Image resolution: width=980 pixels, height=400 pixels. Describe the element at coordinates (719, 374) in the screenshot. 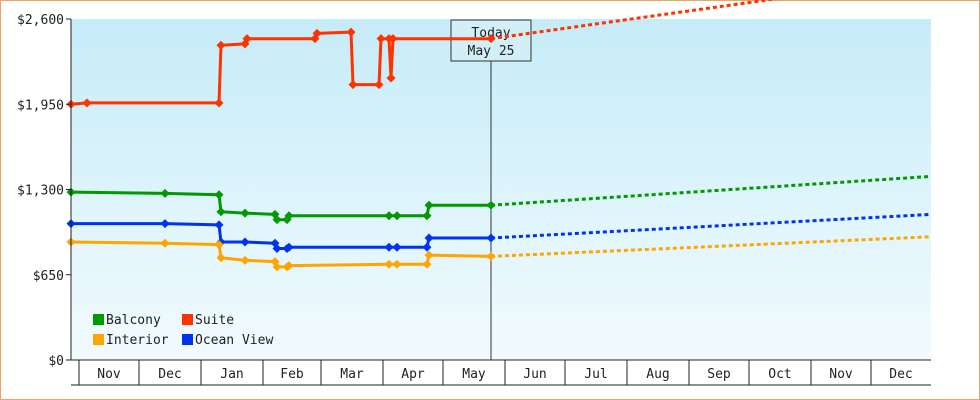

I see `x-tick-label: Sep` at that location.